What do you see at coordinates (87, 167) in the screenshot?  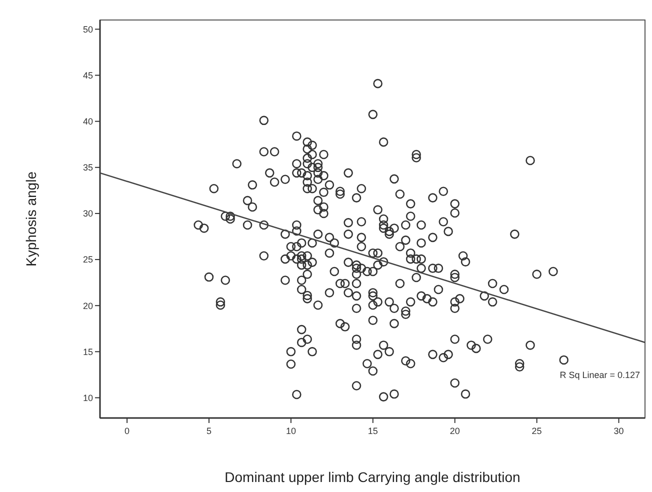 I see `y-tick-label: 35` at bounding box center [87, 167].